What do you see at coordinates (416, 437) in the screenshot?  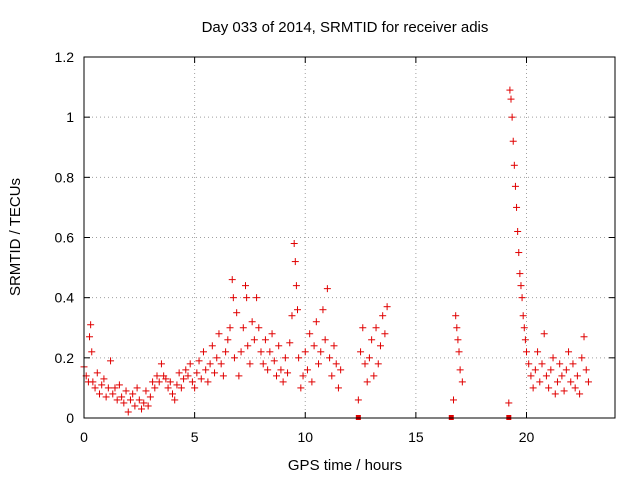 I see `x-tick-label: 15` at bounding box center [416, 437].